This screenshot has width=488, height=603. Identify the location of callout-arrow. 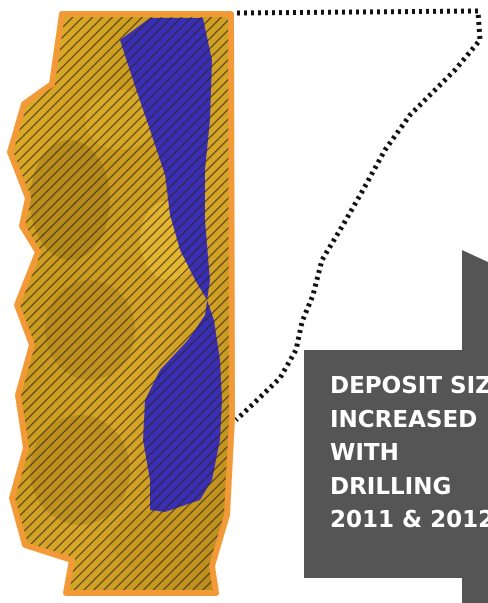
(475, 300).